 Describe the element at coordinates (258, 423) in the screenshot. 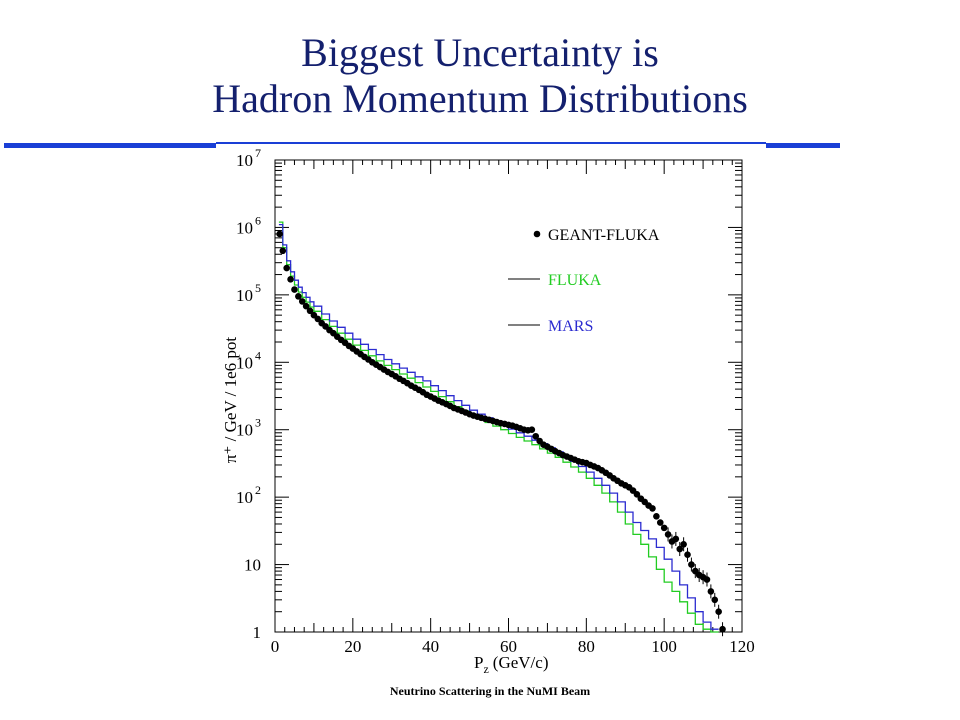

I see `y-tick-exponent: 3` at that location.